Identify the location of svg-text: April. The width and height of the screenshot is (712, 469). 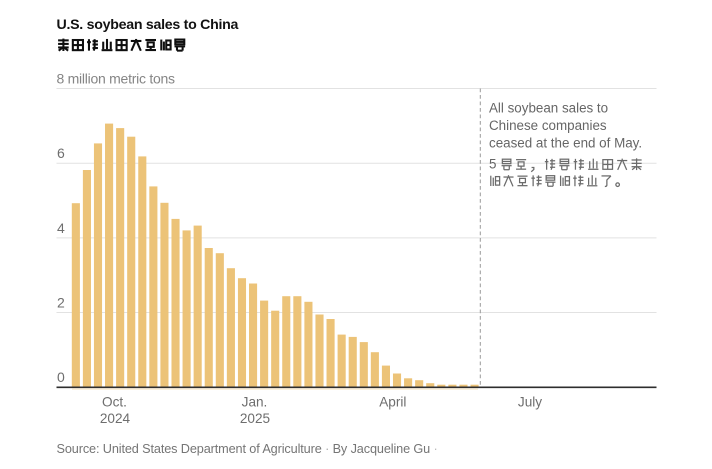
(392, 401).